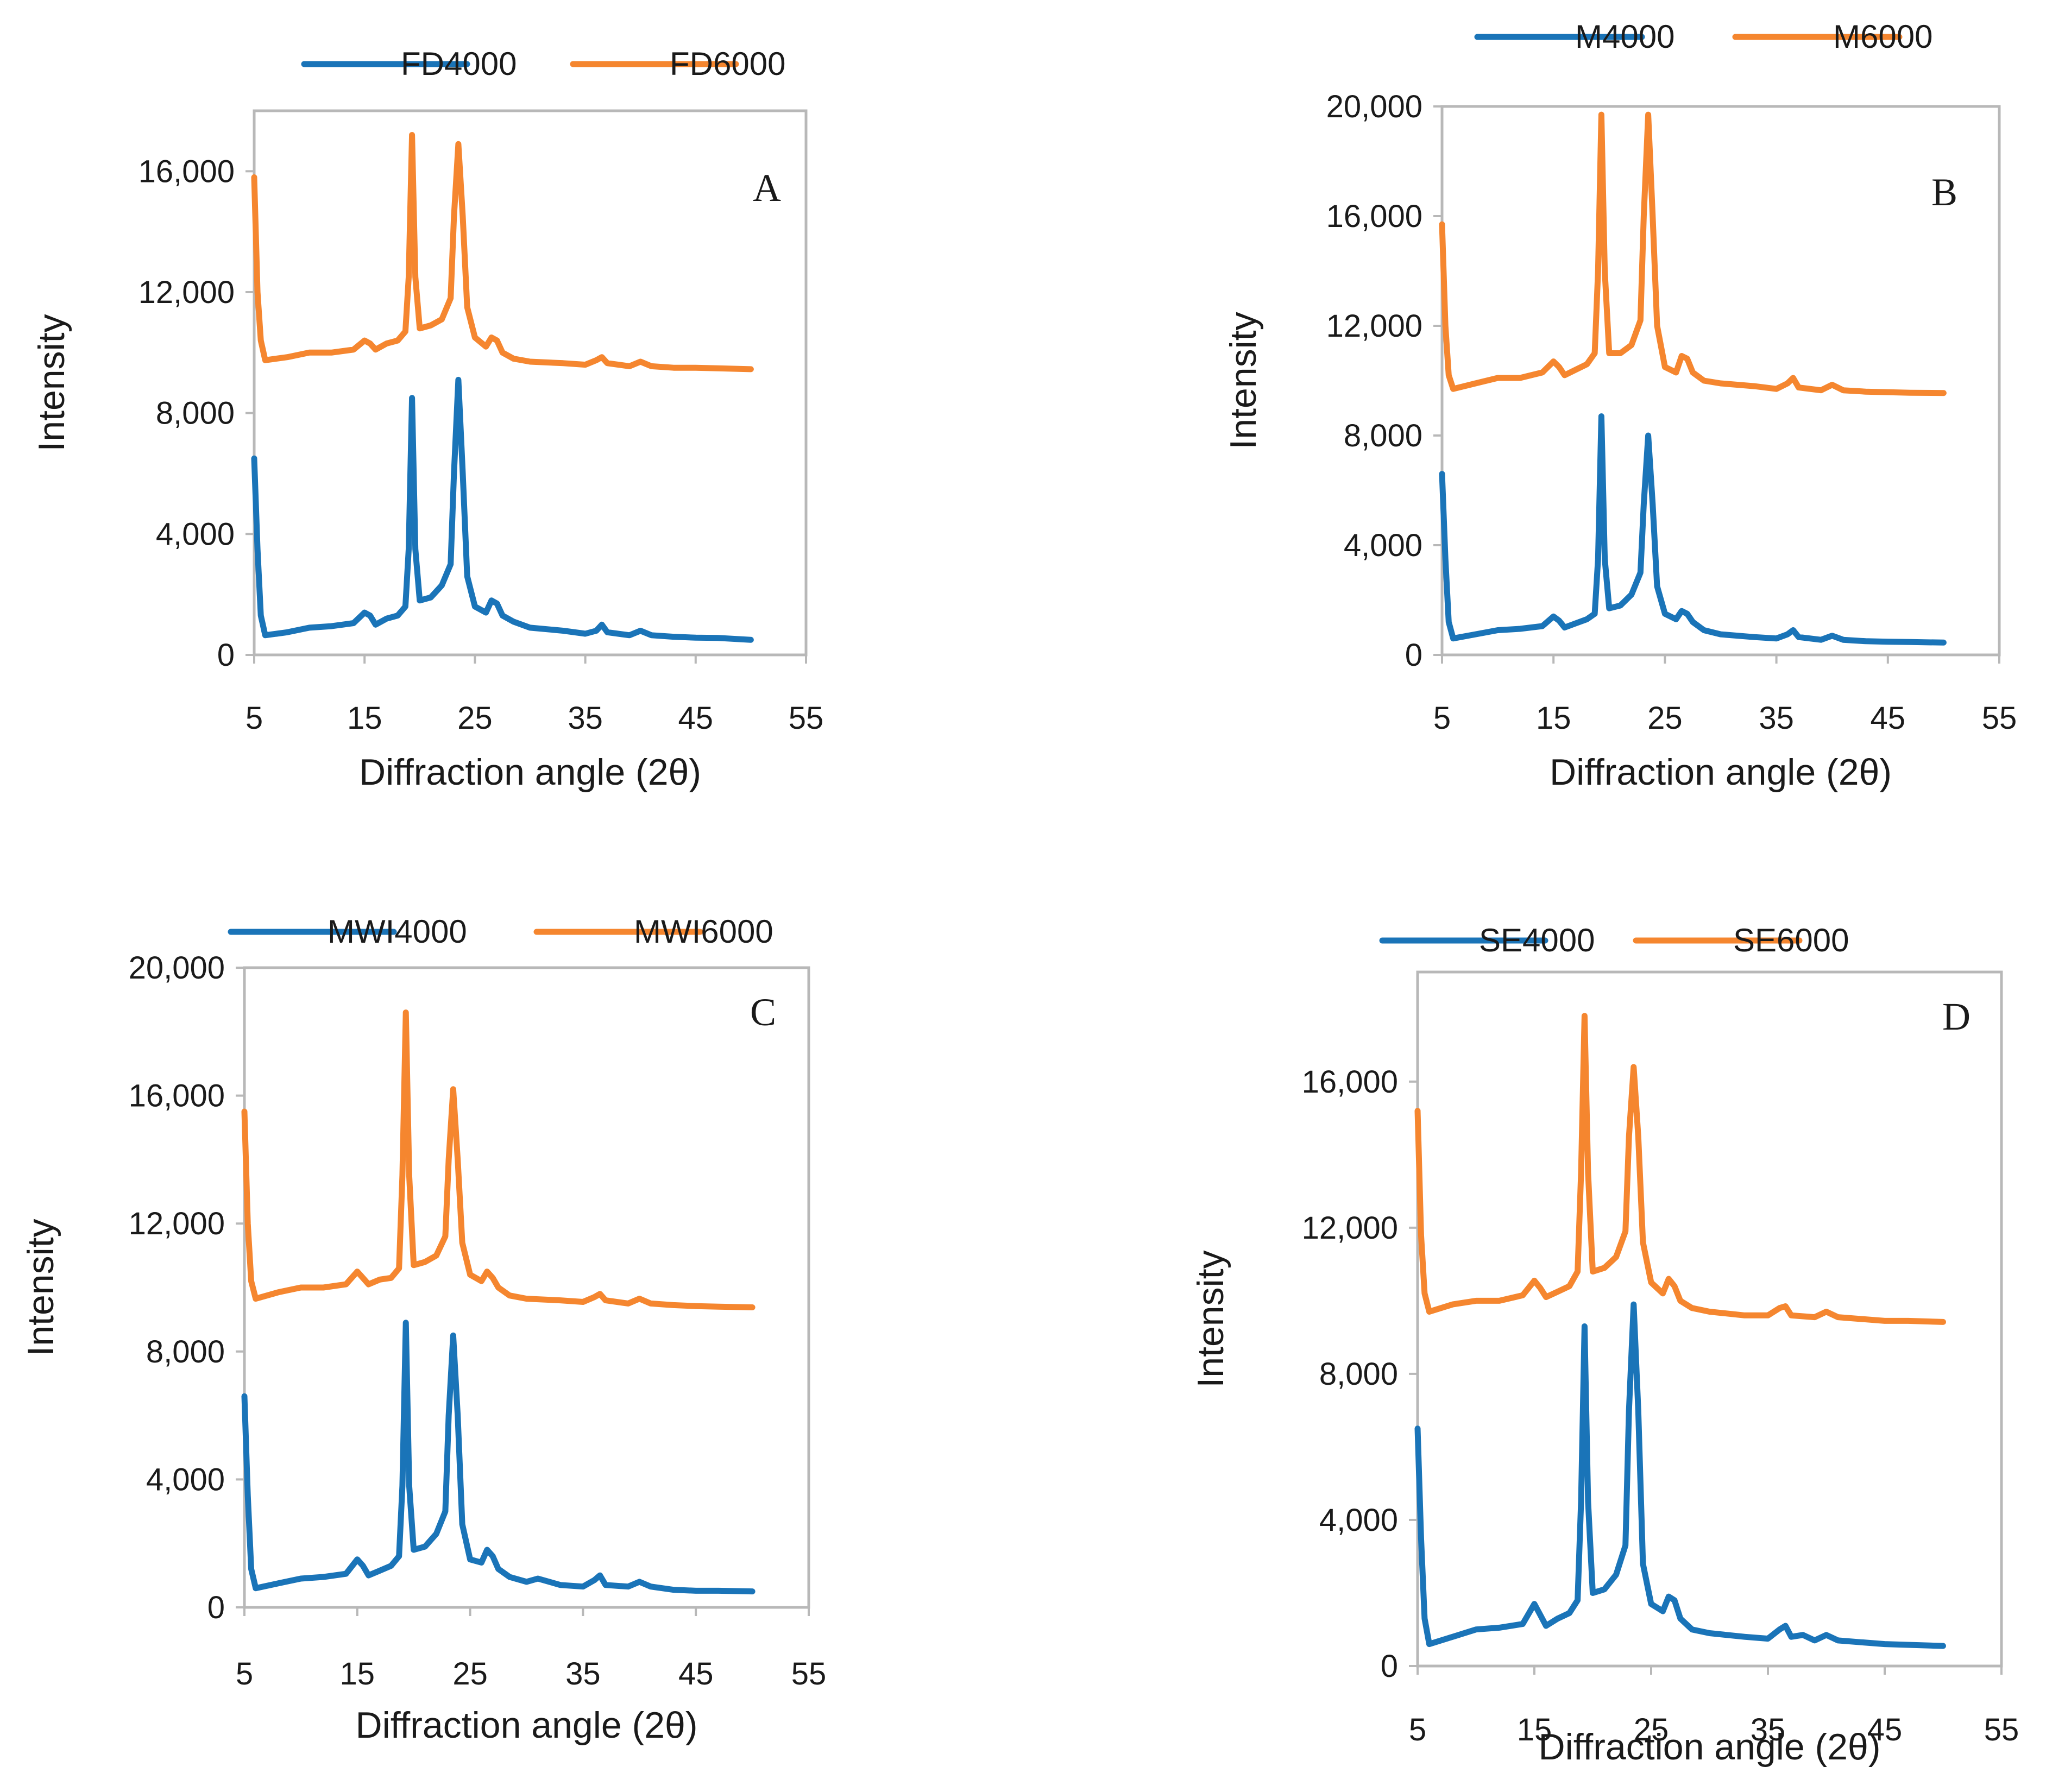  I want to click on series-line-mwi4000, so click(498, 1457).